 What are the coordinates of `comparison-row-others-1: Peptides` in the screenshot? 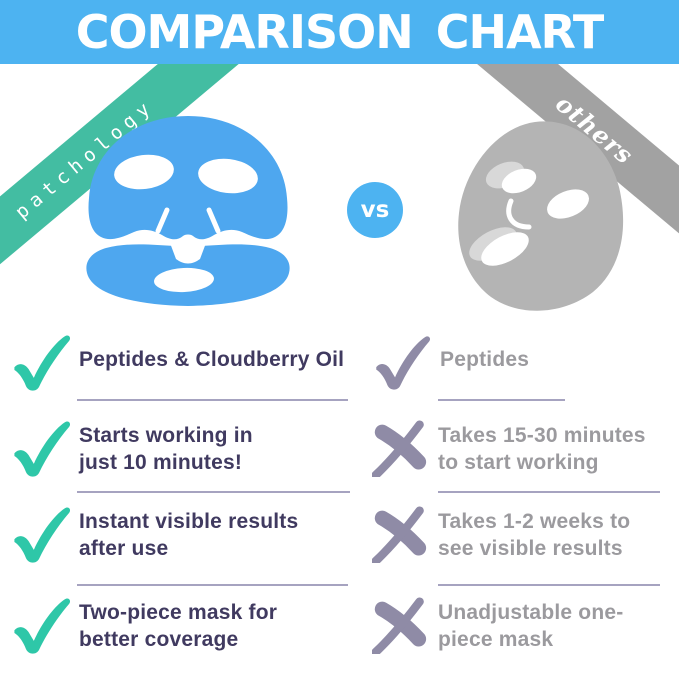 It's located at (522, 362).